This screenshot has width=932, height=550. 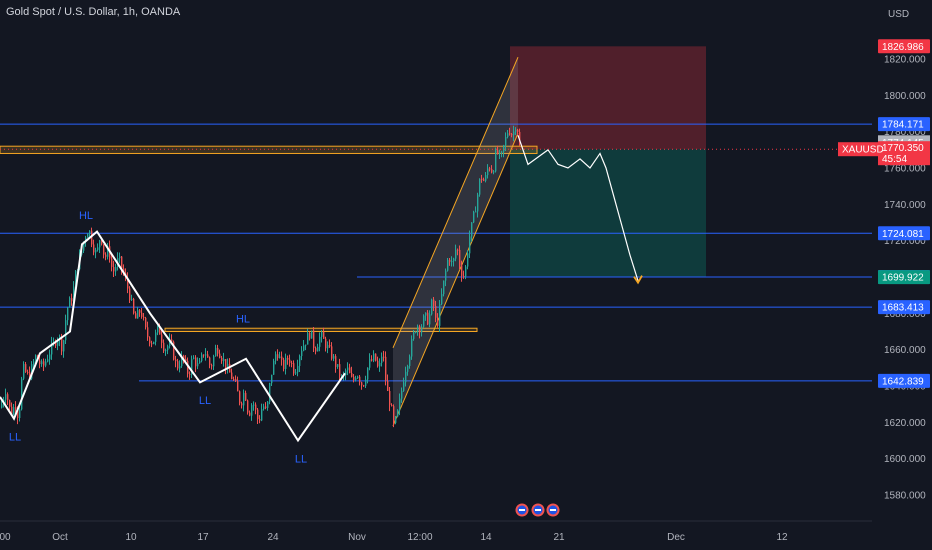 What do you see at coordinates (608, 213) in the screenshot?
I see `take-profit-zone` at bounding box center [608, 213].